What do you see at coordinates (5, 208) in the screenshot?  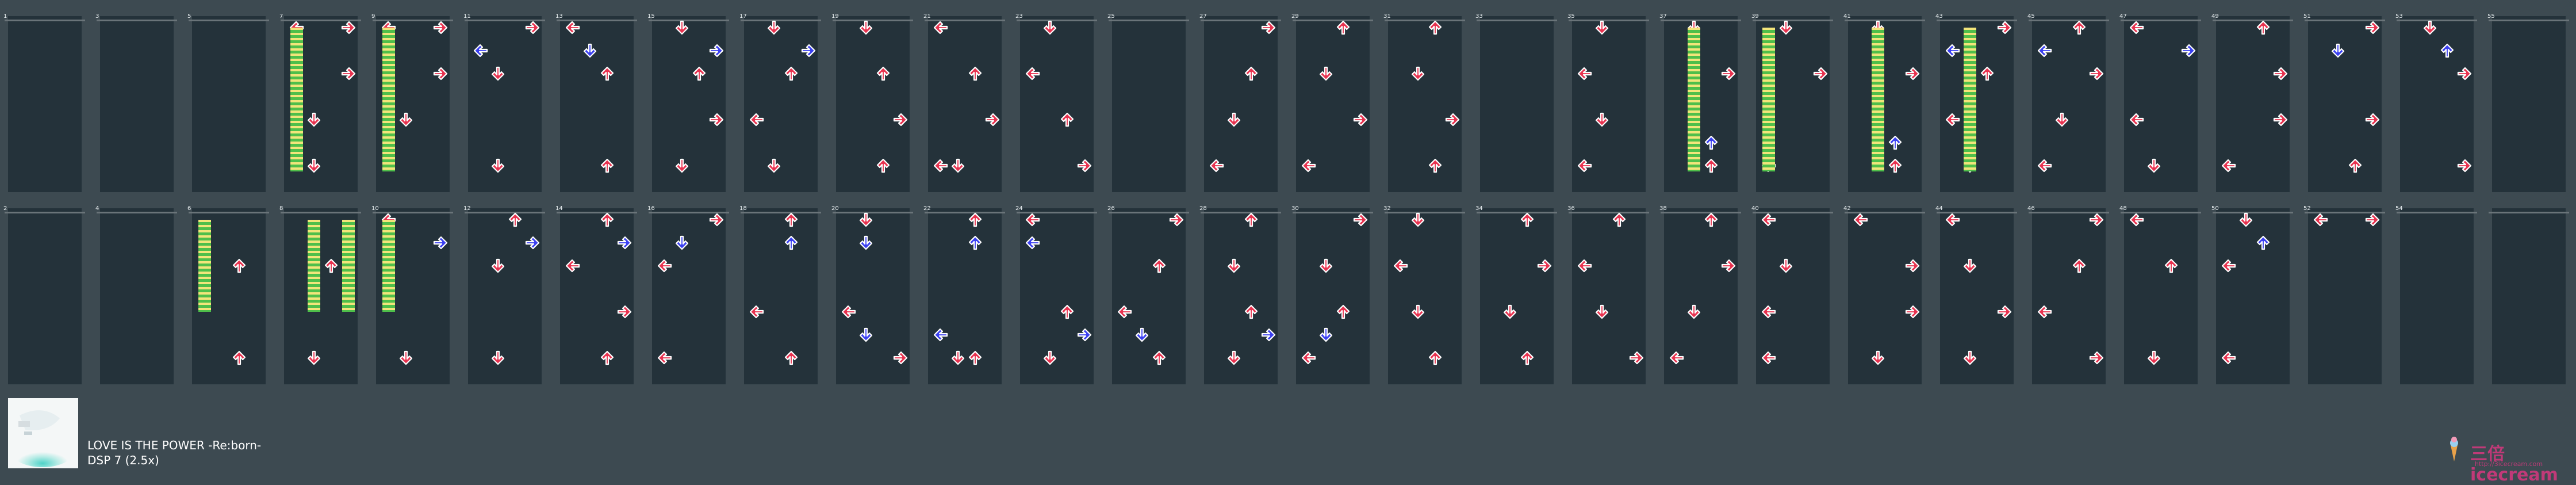 I see `measure-number: 2` at bounding box center [5, 208].